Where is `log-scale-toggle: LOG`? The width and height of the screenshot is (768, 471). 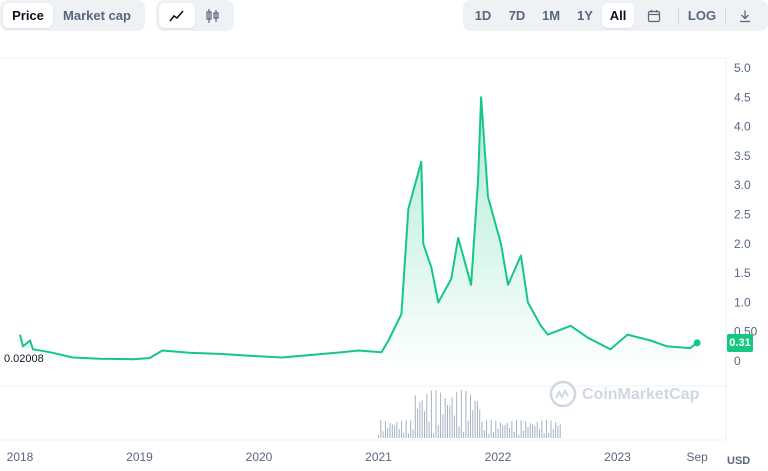
log-scale-toggle: LOG is located at coordinates (702, 15).